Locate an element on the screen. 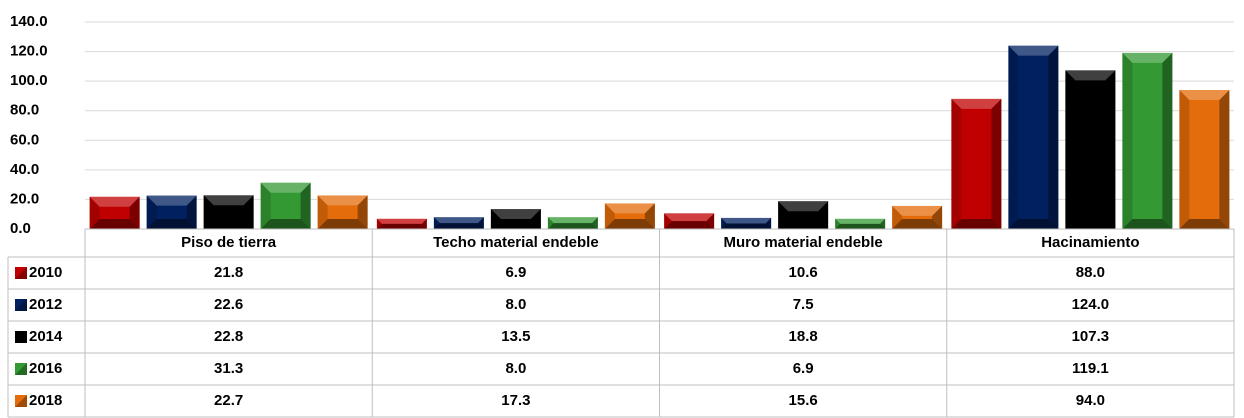 This screenshot has width=1244, height=418. data-label: 124.0 is located at coordinates (1091, 304).